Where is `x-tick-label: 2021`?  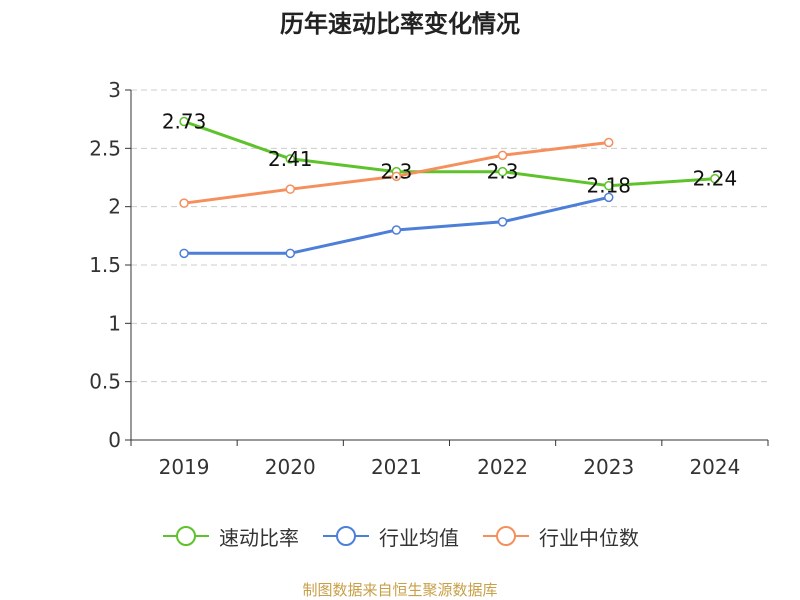
x-tick-label: 2021 is located at coordinates (396, 467).